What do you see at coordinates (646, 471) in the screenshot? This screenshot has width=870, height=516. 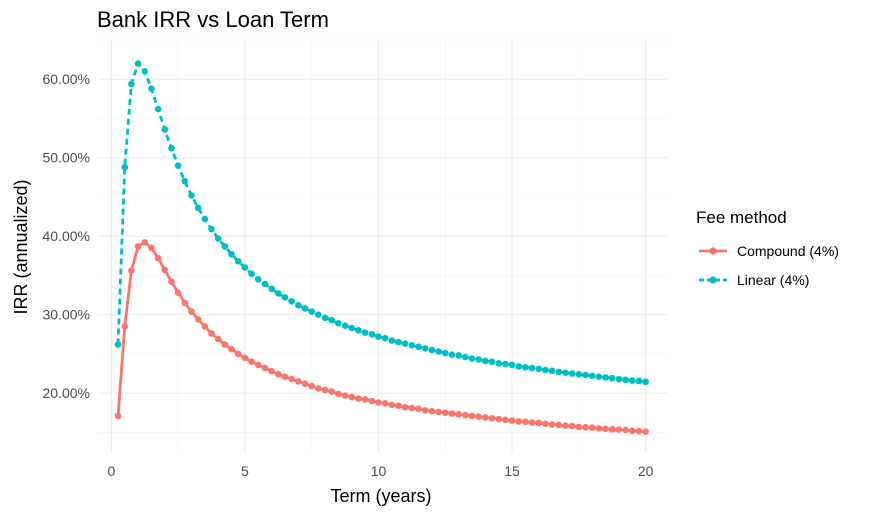 I see `x-tick-label: 20` at bounding box center [646, 471].